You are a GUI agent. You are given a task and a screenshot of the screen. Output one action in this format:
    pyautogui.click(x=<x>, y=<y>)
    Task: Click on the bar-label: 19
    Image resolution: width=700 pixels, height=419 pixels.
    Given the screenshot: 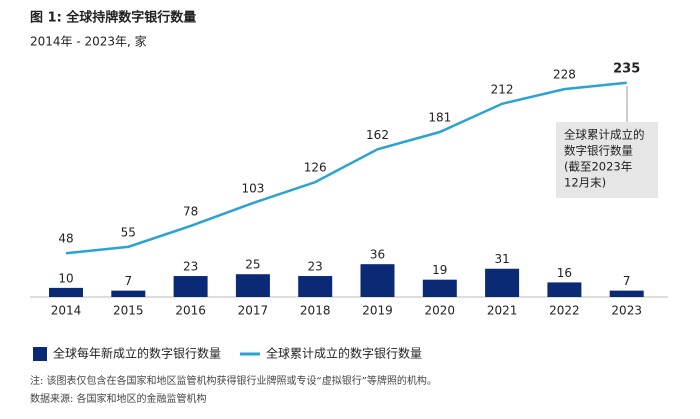 What is the action you would take?
    pyautogui.click(x=439, y=270)
    